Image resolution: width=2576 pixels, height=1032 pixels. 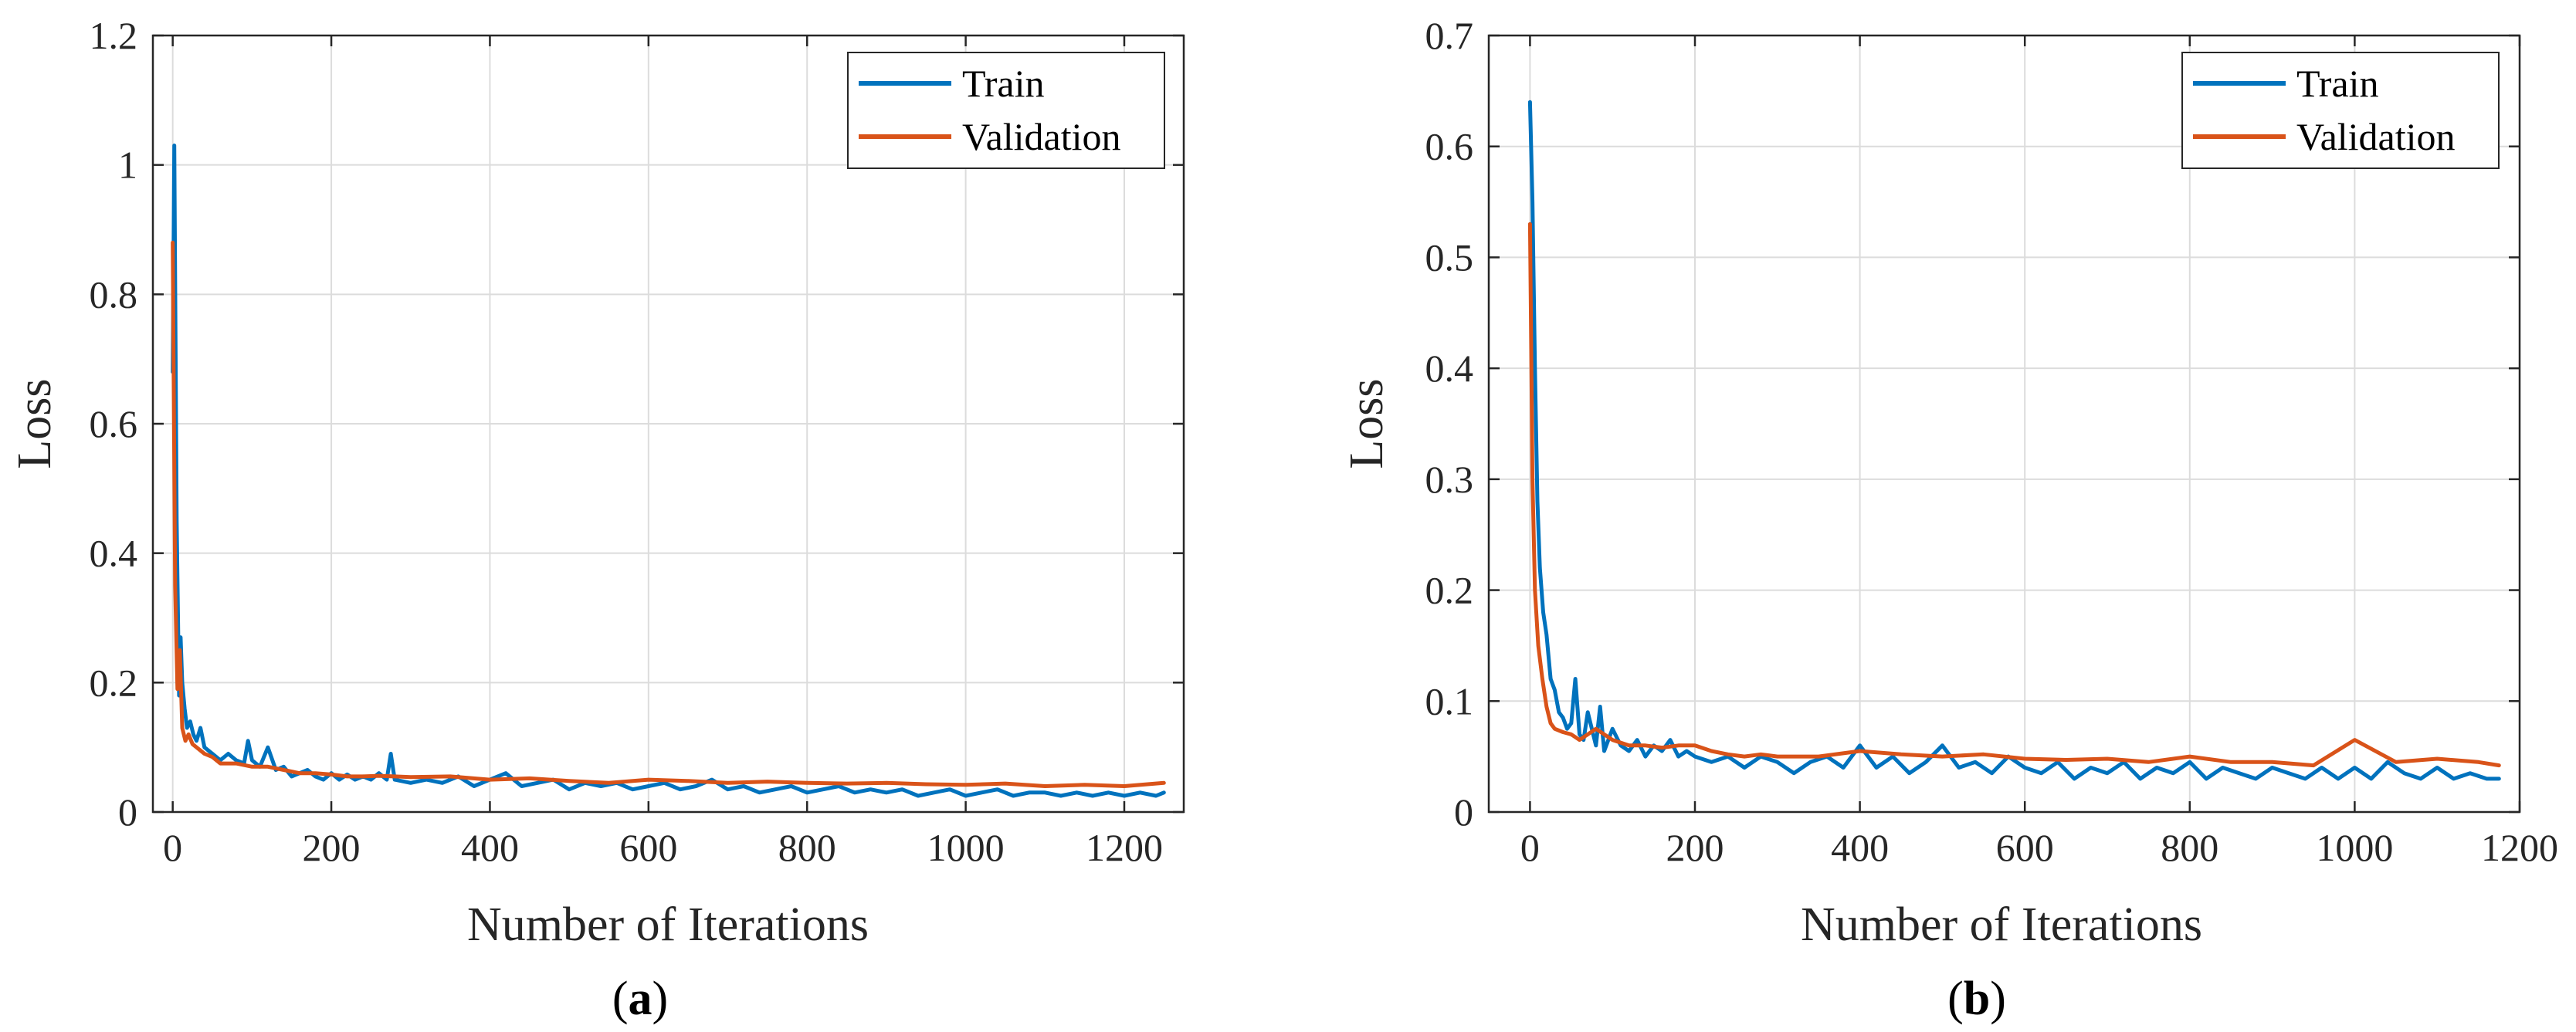 What do you see at coordinates (2189, 848) in the screenshot?
I see `panel-b-xtick-label: 800` at bounding box center [2189, 848].